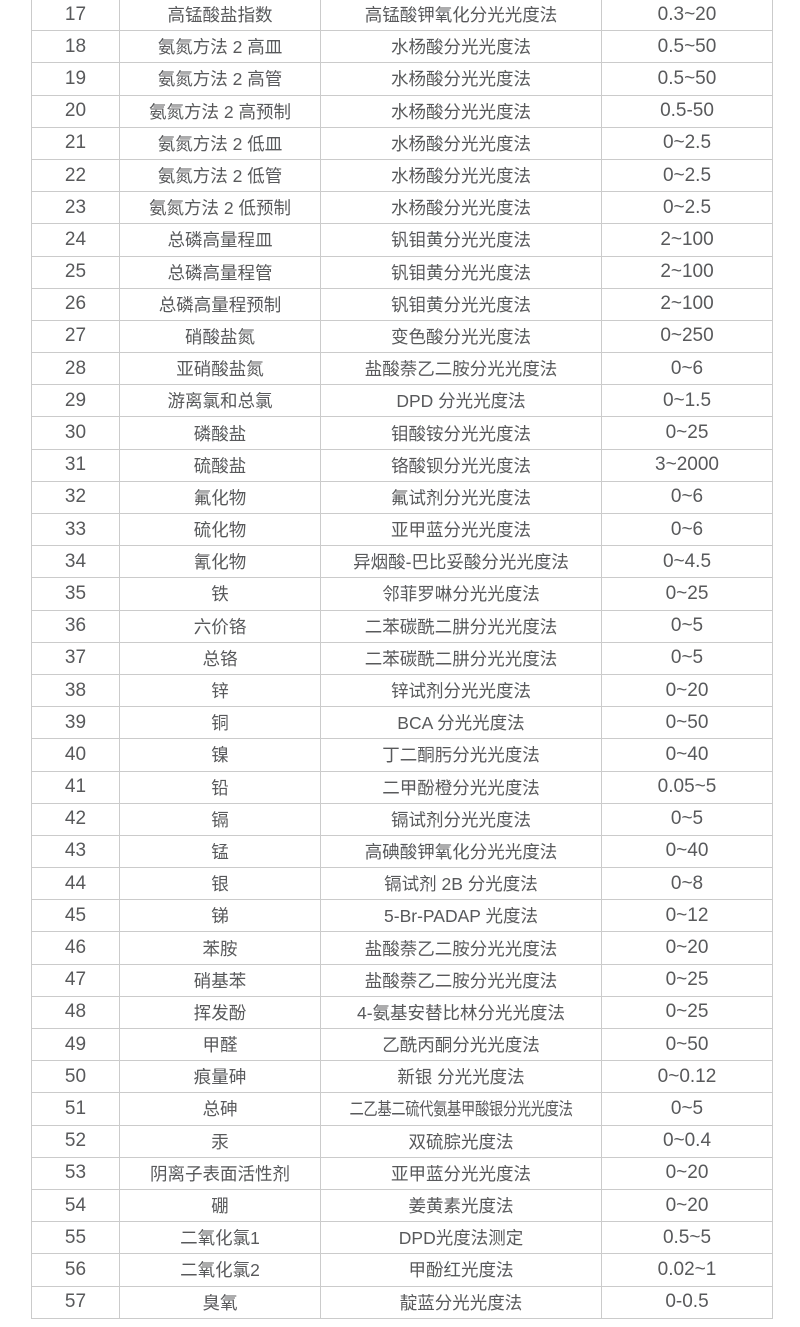 This screenshot has height=1327, width=800. Describe the element at coordinates (461, 1270) in the screenshot. I see `method-cell: 甲酚红光度法` at that location.